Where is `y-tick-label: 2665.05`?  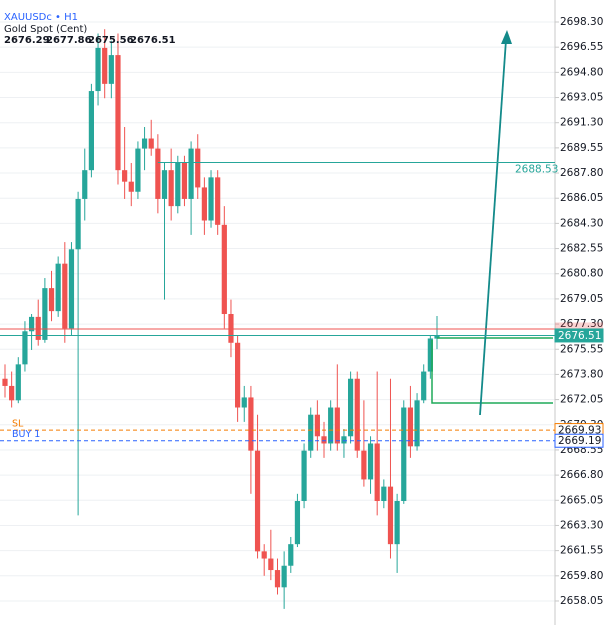 y-tick-label: 2665.05 is located at coordinates (581, 500).